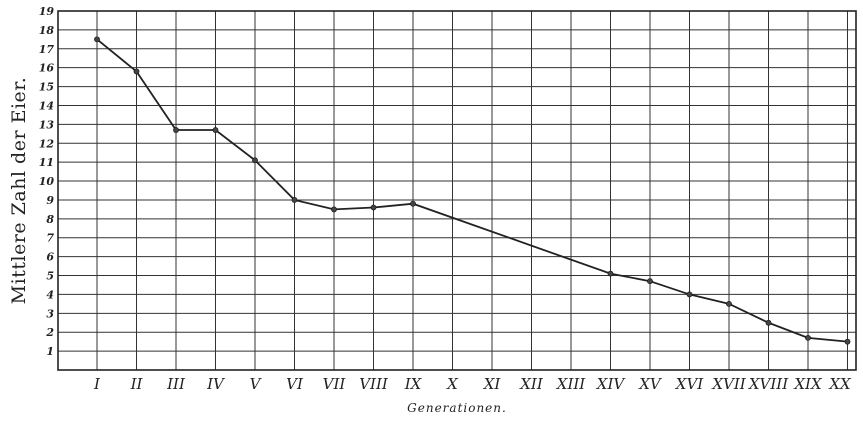  What do you see at coordinates (50, 313) in the screenshot?
I see `y-tick-label: 3` at bounding box center [50, 313].